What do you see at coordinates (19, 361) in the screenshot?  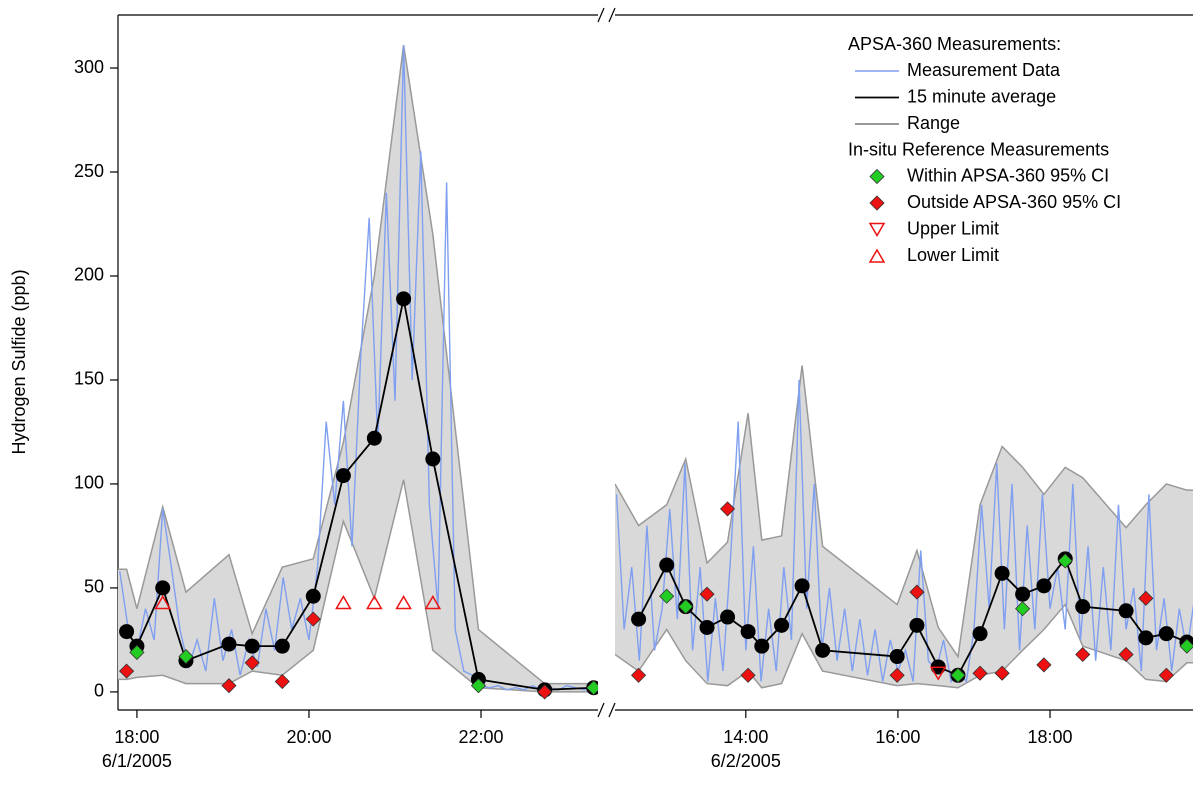 I see `y-axis-label: Hydrogen Sulfide (ppb)` at bounding box center [19, 361].